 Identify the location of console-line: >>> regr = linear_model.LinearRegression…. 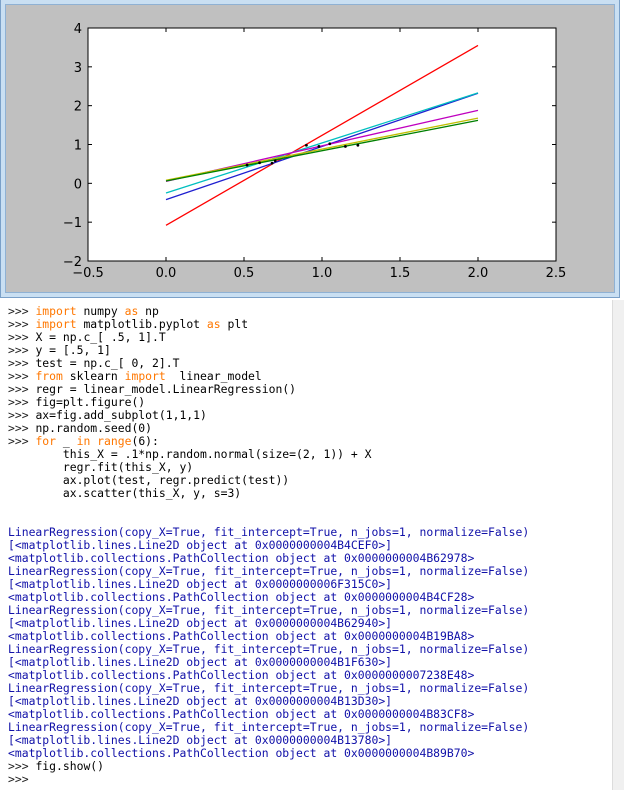
(152, 389).